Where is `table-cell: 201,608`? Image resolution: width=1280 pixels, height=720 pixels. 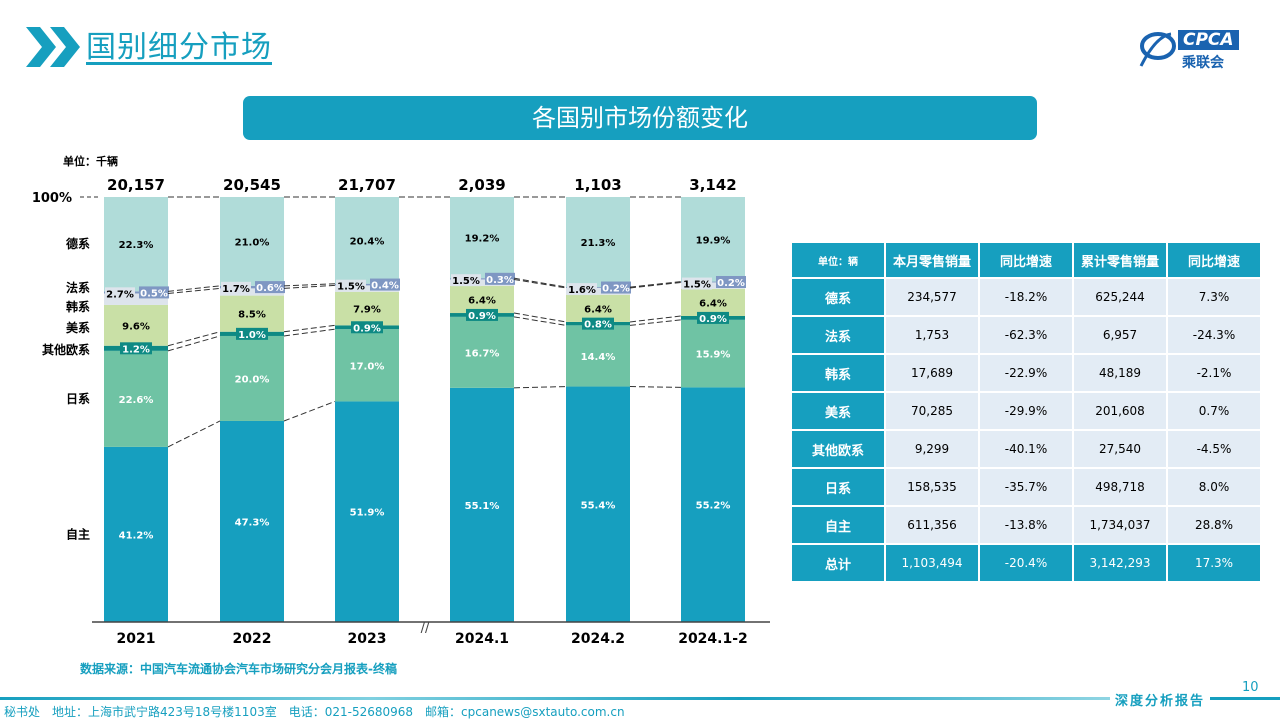 table-cell: 201,608 is located at coordinates (1120, 411).